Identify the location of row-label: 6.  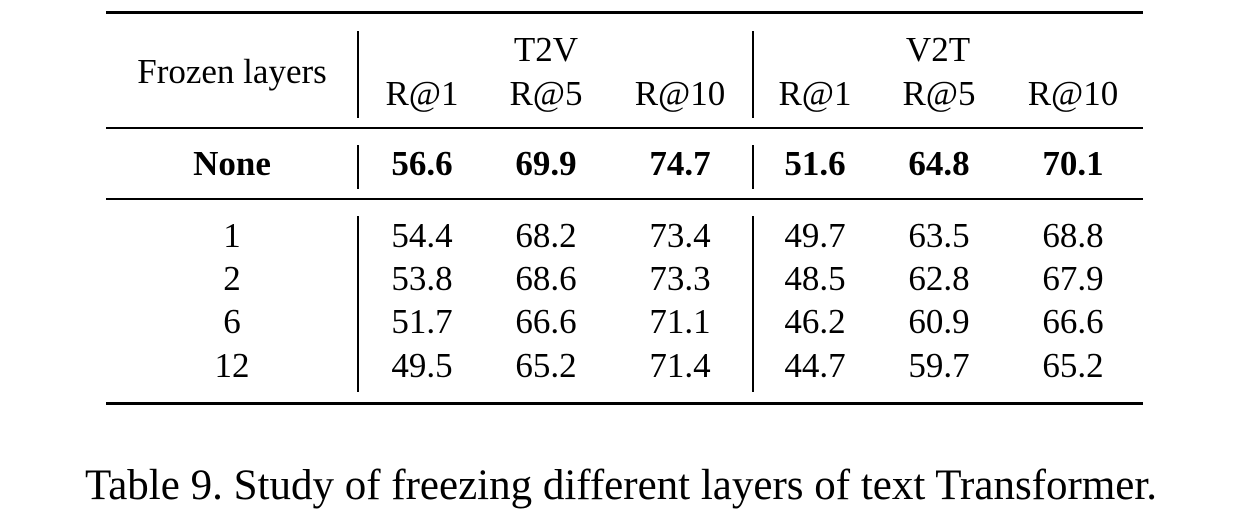
(232, 321).